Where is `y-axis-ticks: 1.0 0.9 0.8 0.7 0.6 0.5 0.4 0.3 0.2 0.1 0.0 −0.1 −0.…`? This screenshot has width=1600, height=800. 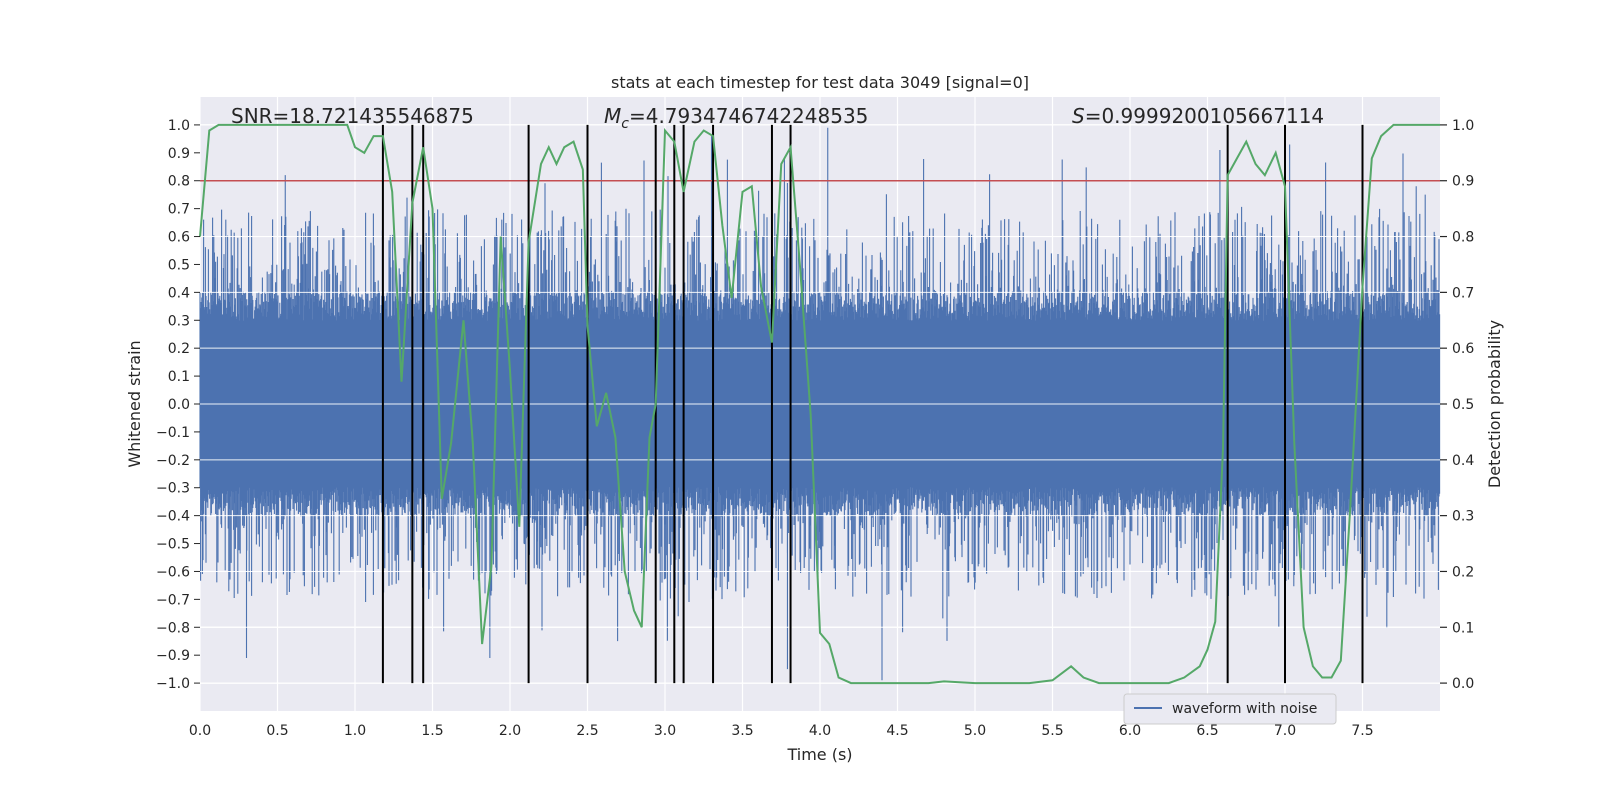
y-axis-ticks: 1.0 0.9 0.8 0.7 0.6 0.5 0.4 0.3 0.2 0.1 0.0 −0.1 −0.… is located at coordinates (178, 405).